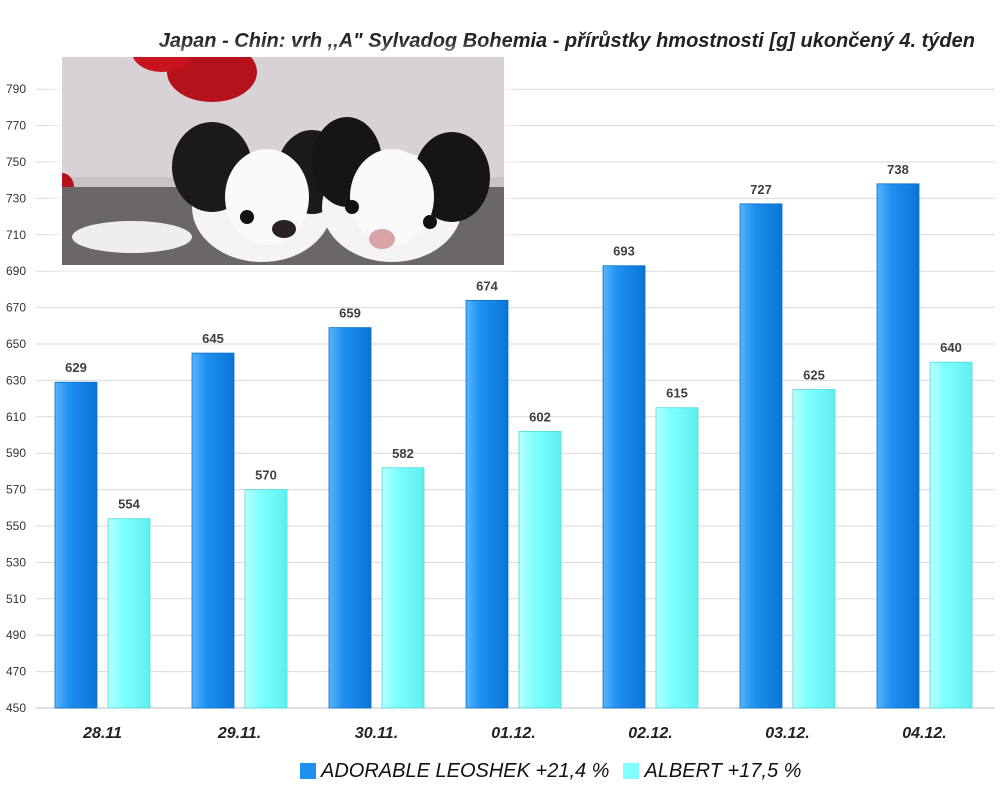 This screenshot has width=1000, height=795. I want to click on legend-item-series-2: ALBERT +17,5 %, so click(712, 771).